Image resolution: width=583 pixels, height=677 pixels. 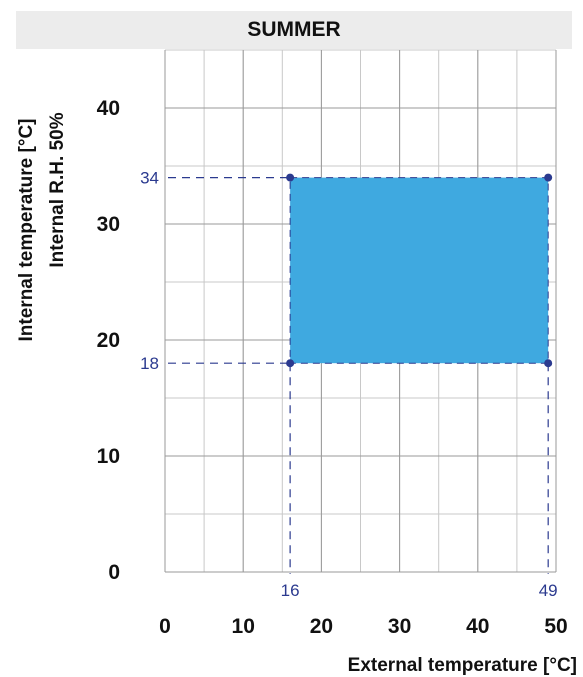 What do you see at coordinates (462, 665) in the screenshot?
I see `x-axis-label: External temperature [°C]` at bounding box center [462, 665].